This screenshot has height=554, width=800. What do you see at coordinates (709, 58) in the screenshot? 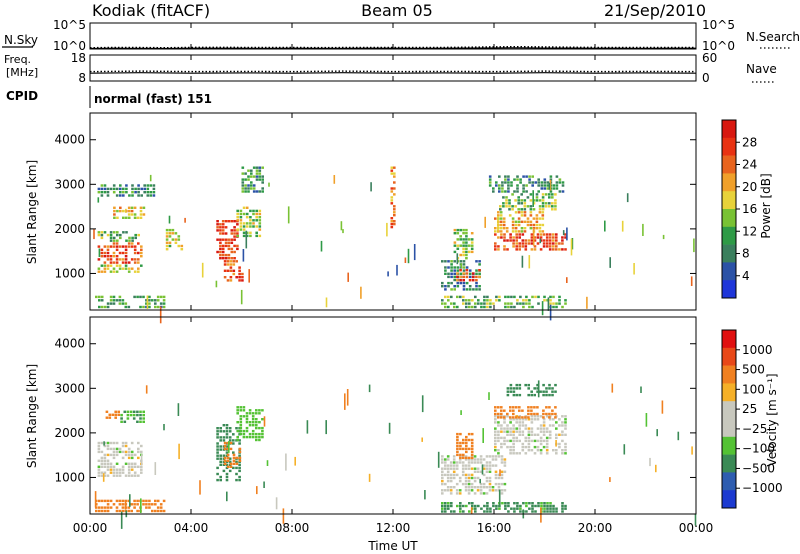
I see `nave-tick-top: 60` at bounding box center [709, 58].